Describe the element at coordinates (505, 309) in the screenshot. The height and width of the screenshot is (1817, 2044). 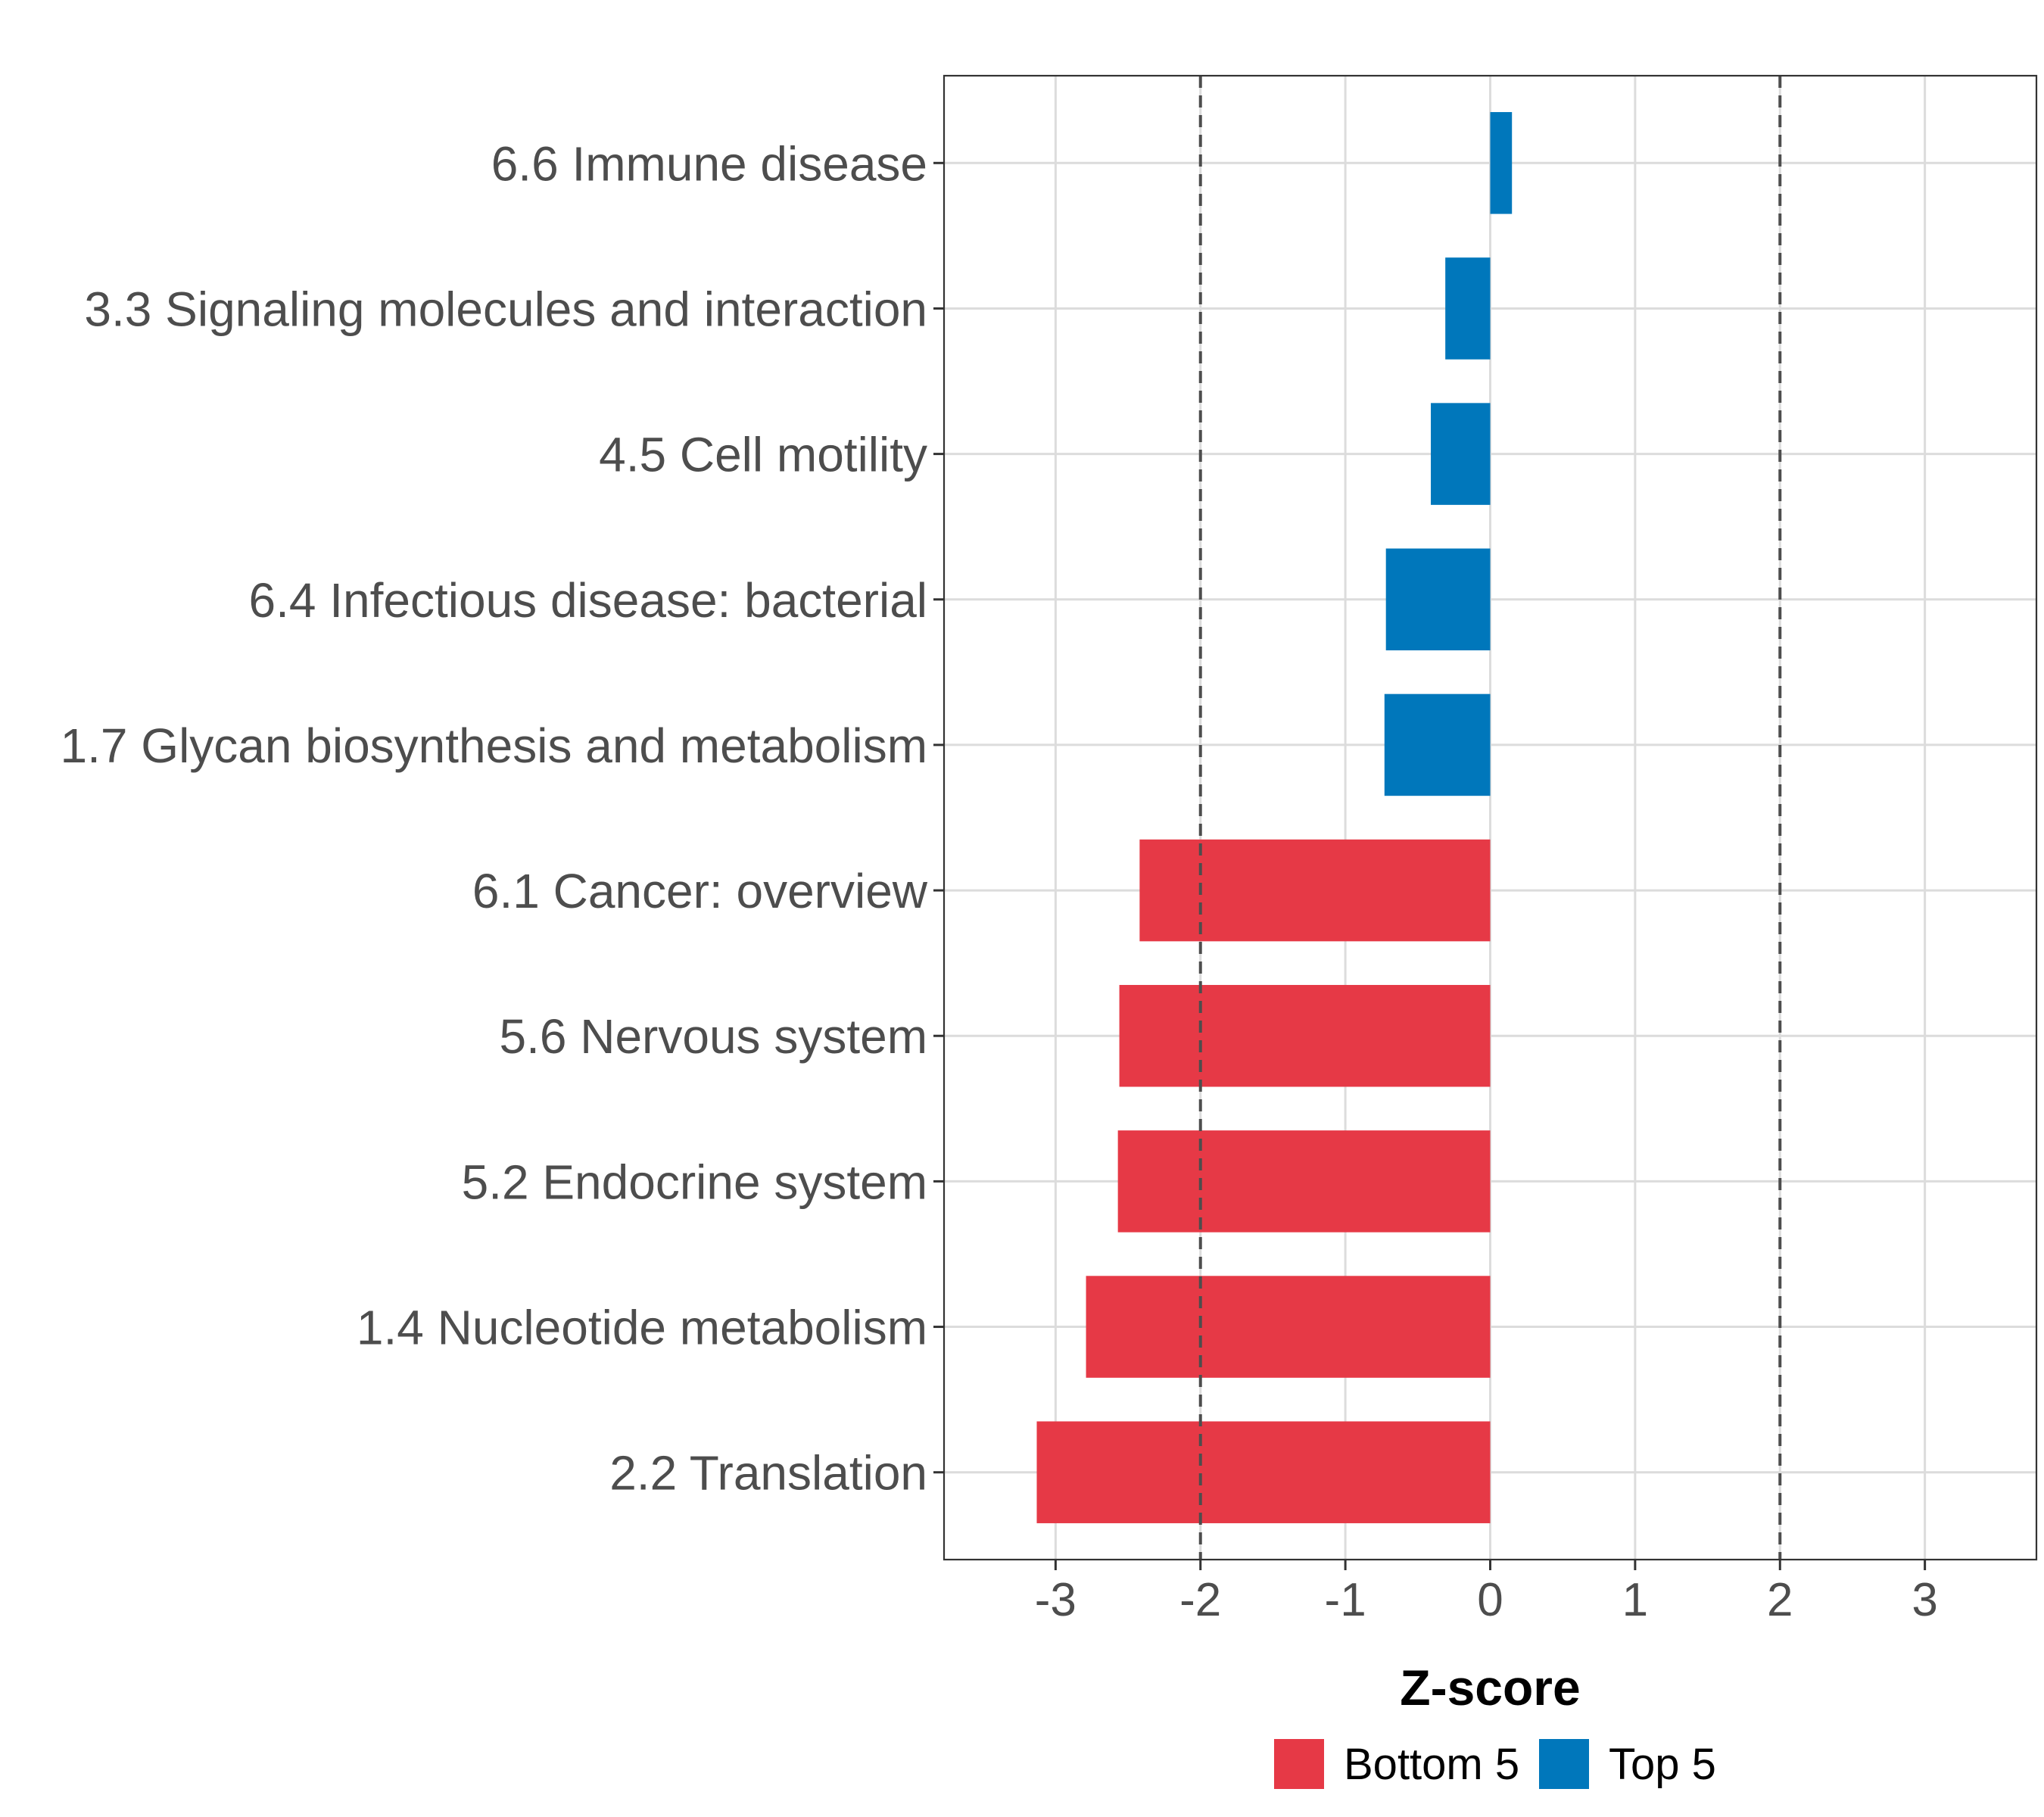
I see `category-label: 3.3 Signaling molecules and interaction` at that location.